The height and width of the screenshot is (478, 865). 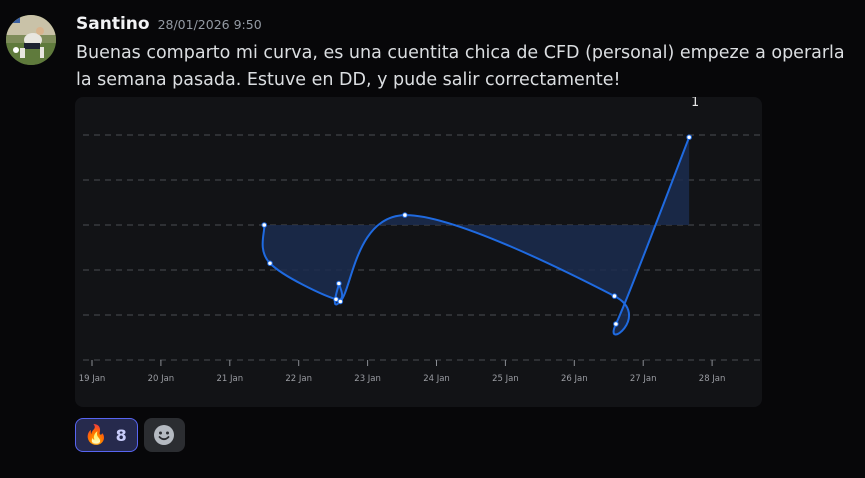 I want to click on x-tick-label: 23 Jan, so click(x=367, y=379).